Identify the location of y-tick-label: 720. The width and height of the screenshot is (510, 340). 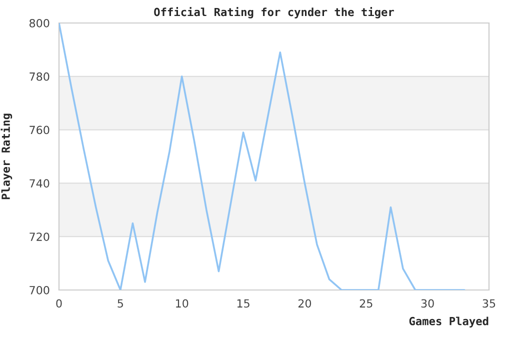
(40, 236).